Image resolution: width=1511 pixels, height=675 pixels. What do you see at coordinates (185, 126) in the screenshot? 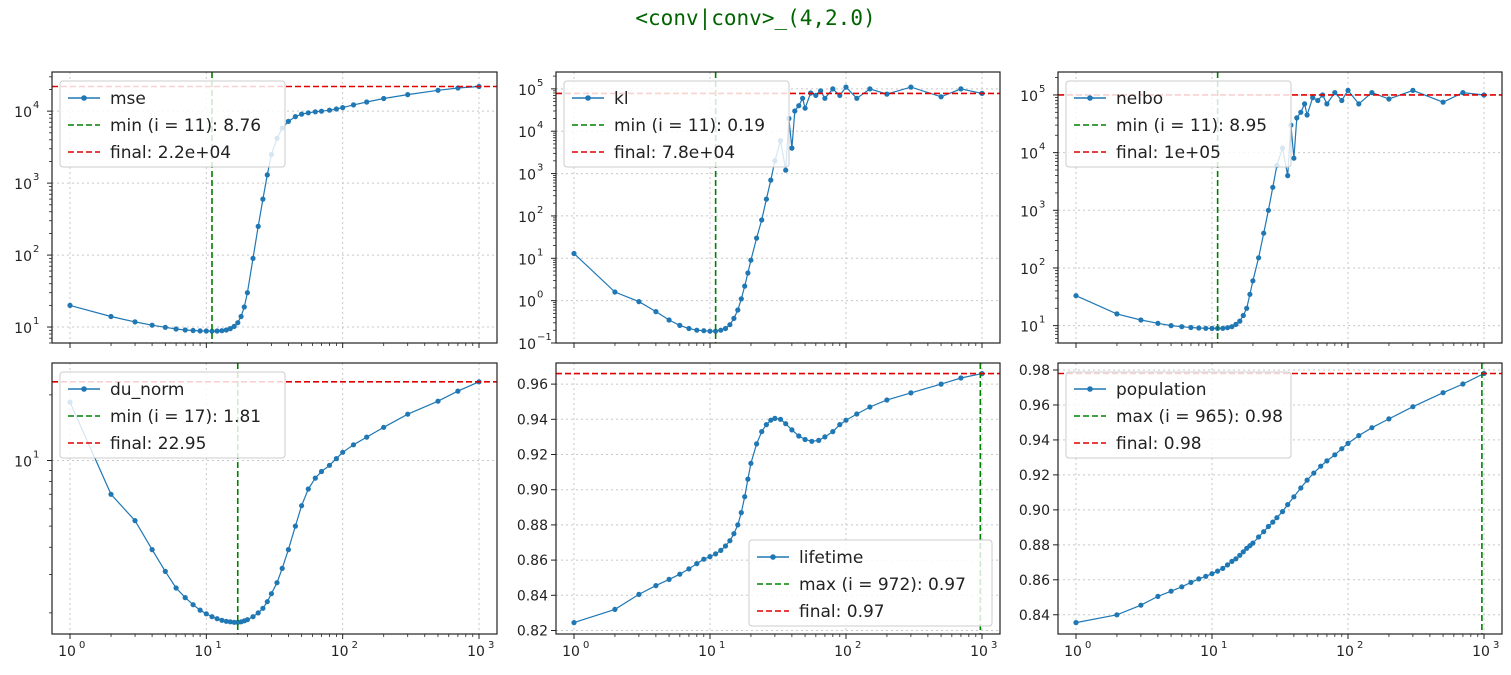
I see `legend-entry-extreme-label: min (i = 11): 8.76` at bounding box center [185, 126].